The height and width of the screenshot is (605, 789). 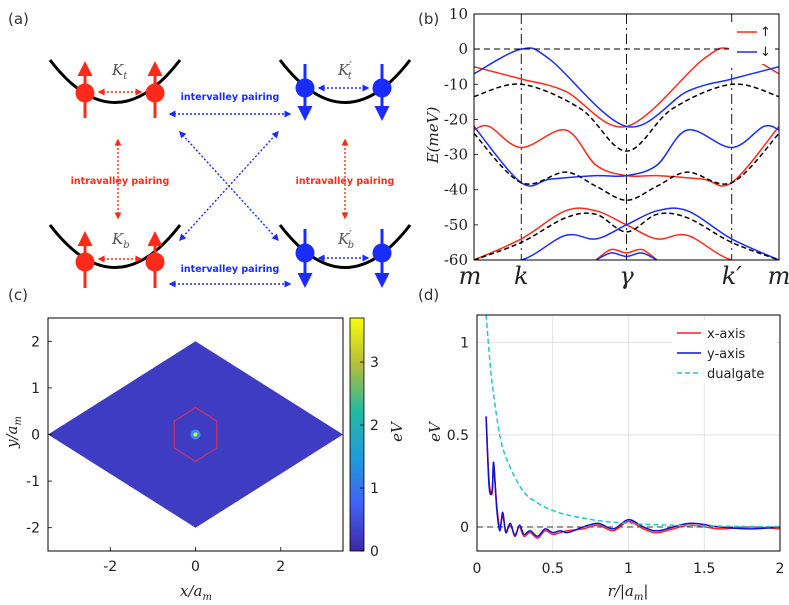 What do you see at coordinates (120, 181) in the screenshot?
I see `intravalley-left-label: intravalley pairing` at bounding box center [120, 181].